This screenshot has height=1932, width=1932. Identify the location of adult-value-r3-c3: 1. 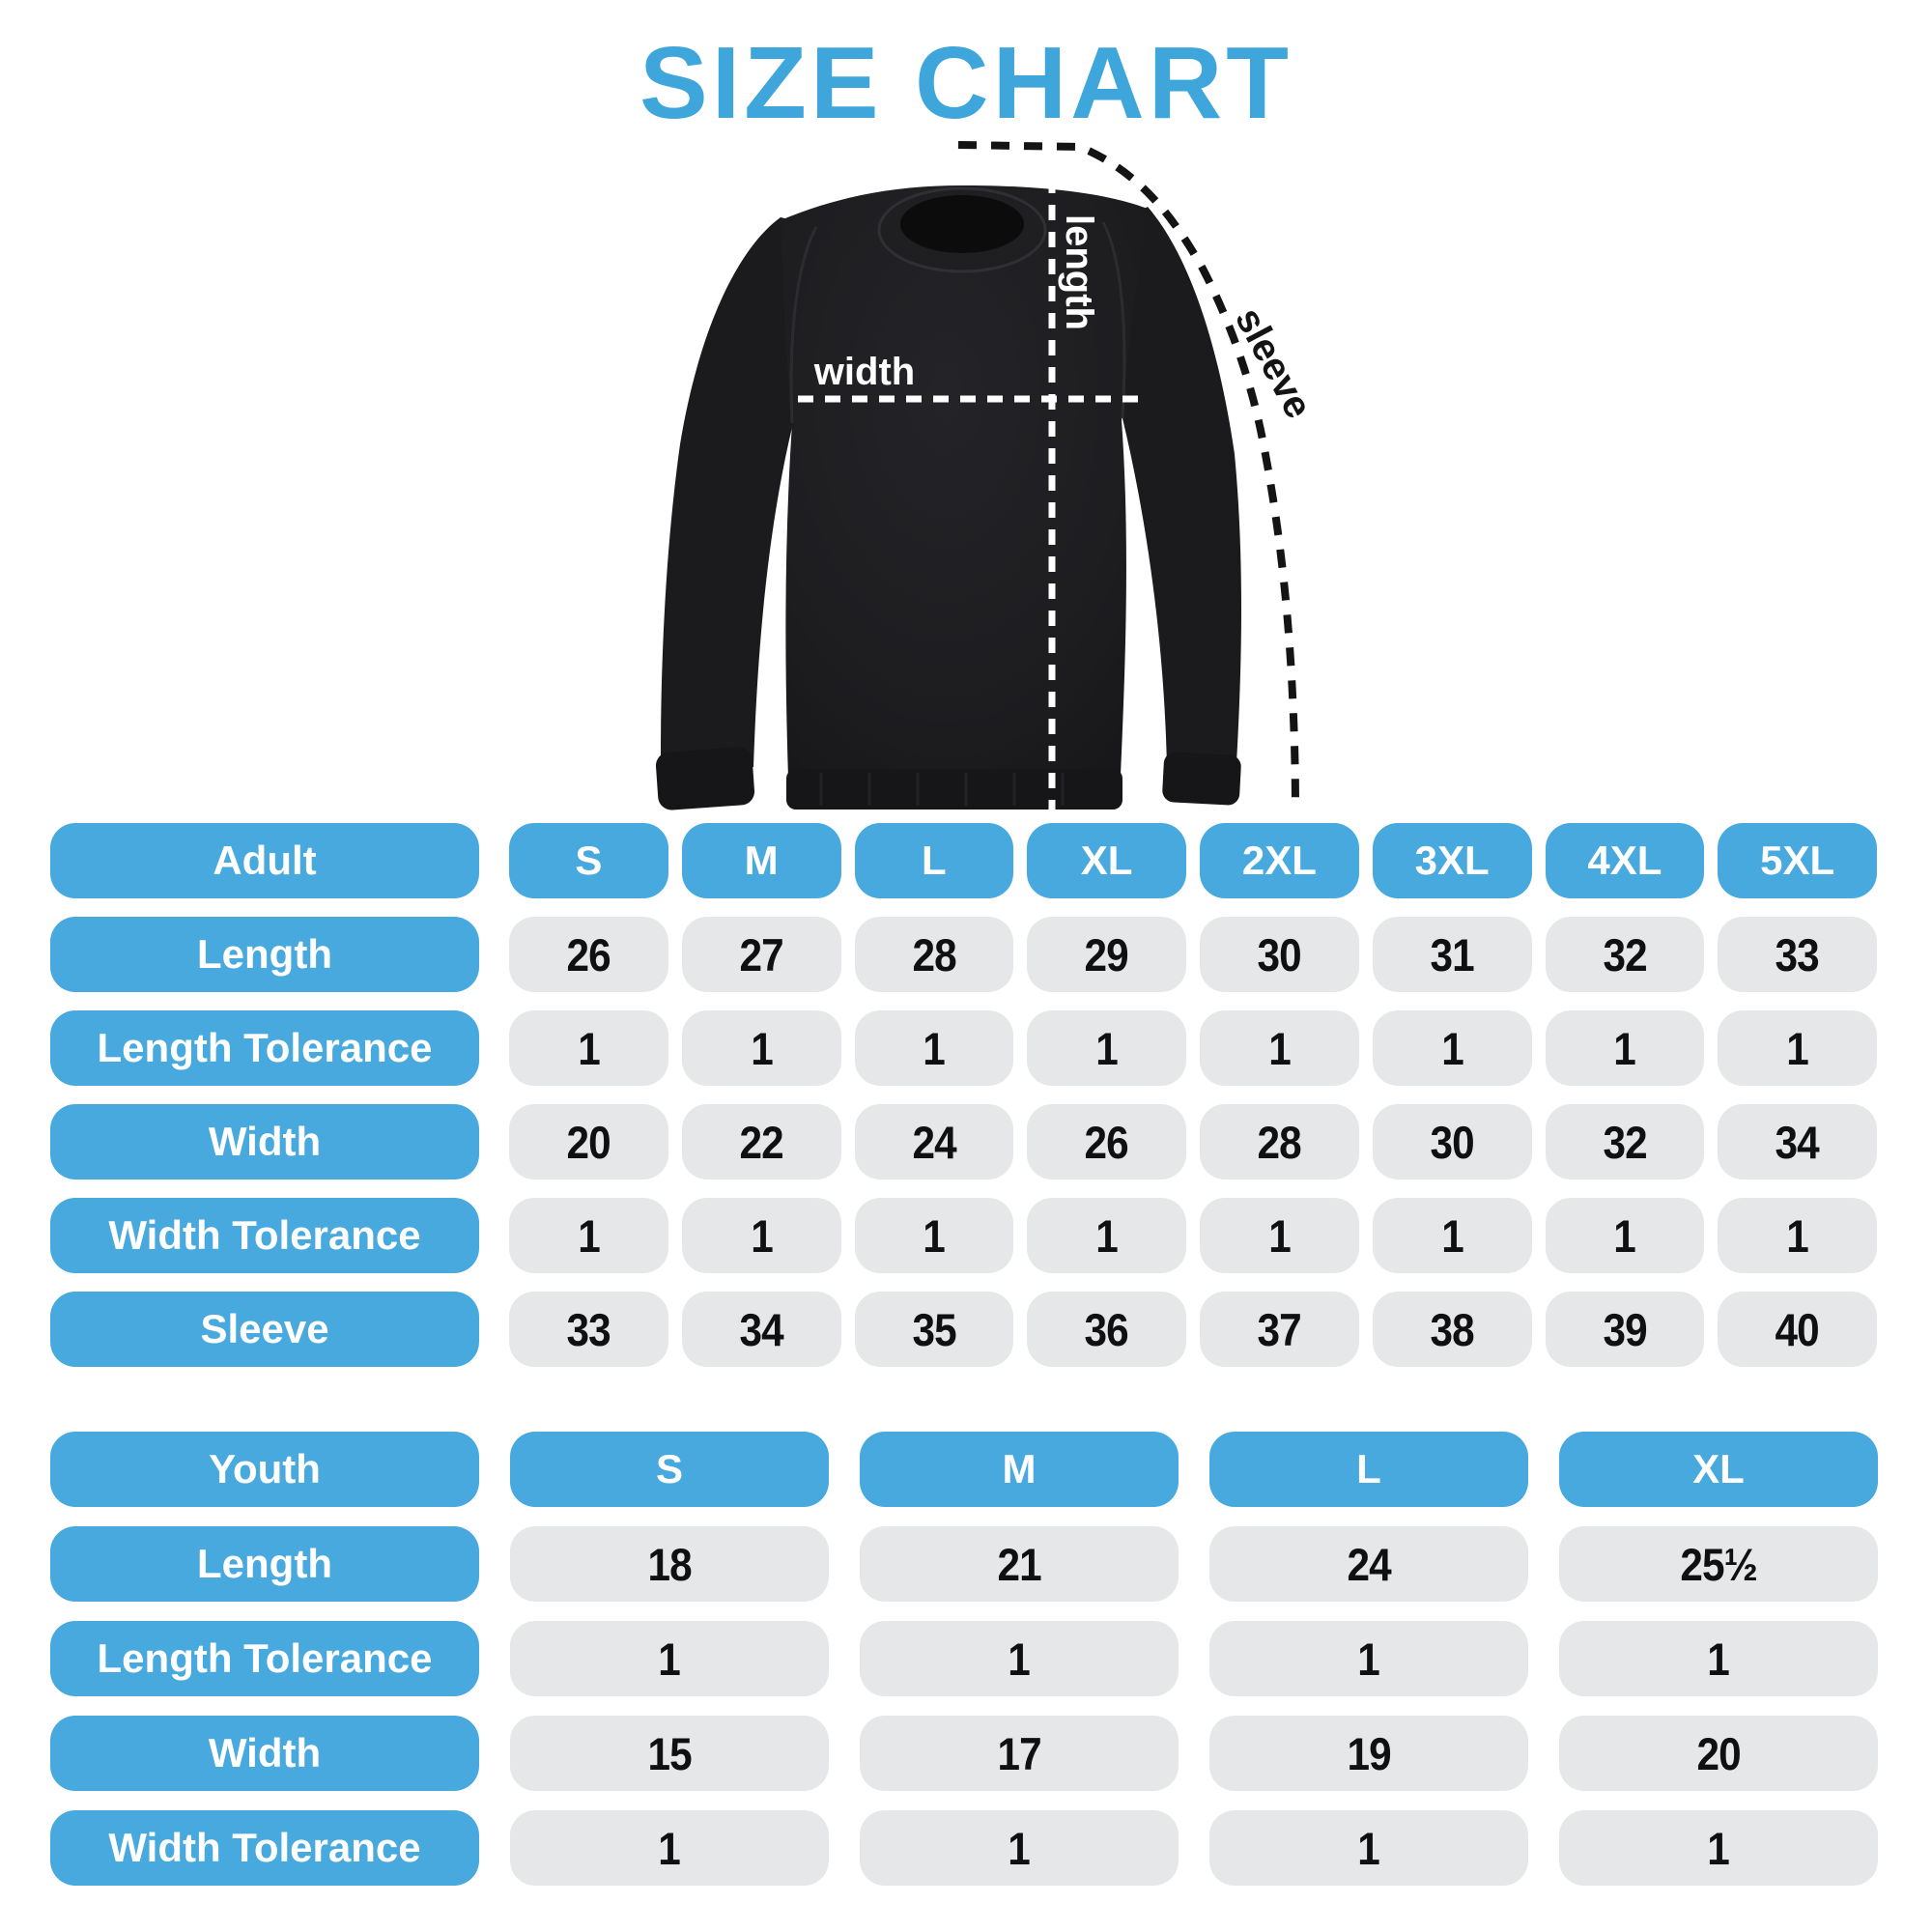
(1106, 1235).